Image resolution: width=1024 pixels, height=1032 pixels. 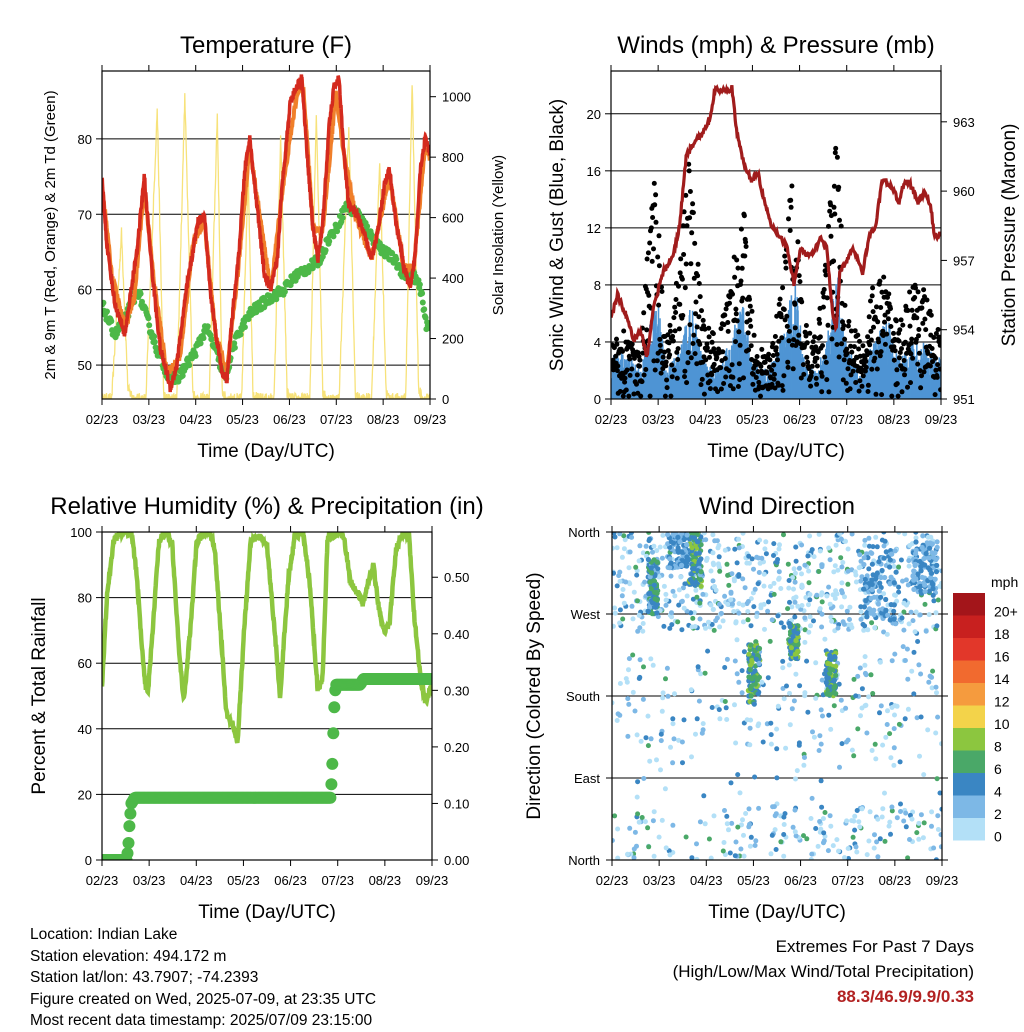 What do you see at coordinates (195, 419) in the screenshot?
I see `x-tick-label: 04/23` at bounding box center [195, 419].